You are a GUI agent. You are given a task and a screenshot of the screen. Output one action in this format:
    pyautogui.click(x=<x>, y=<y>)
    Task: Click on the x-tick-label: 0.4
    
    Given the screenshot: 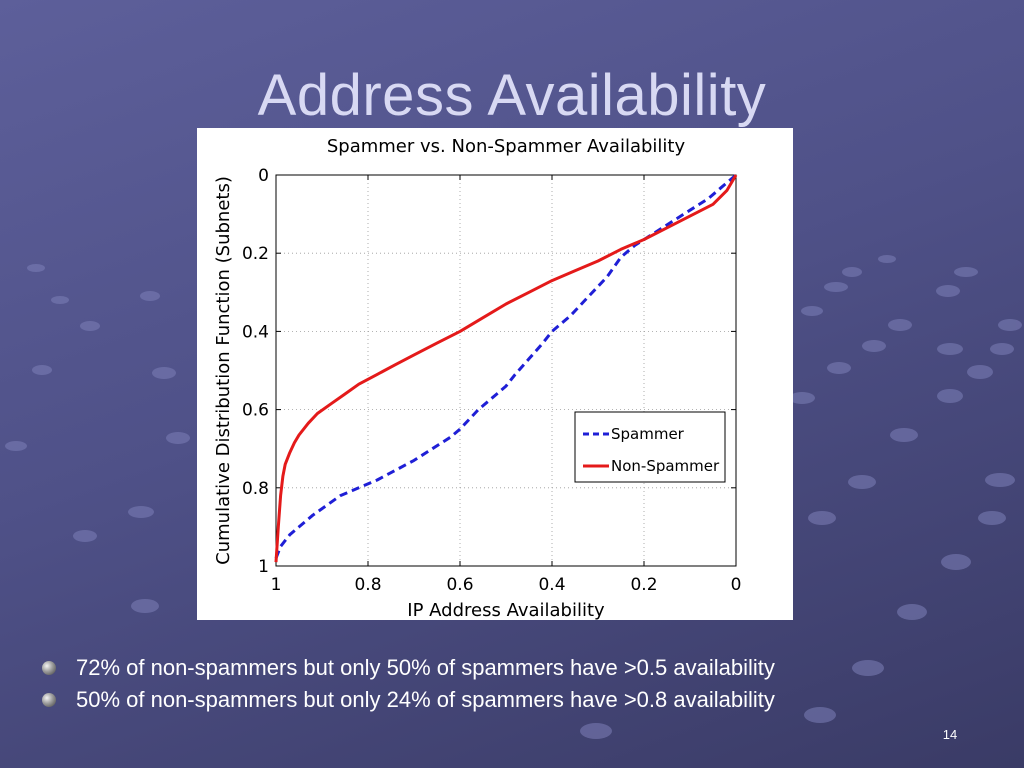 What is the action you would take?
    pyautogui.click(x=551, y=585)
    